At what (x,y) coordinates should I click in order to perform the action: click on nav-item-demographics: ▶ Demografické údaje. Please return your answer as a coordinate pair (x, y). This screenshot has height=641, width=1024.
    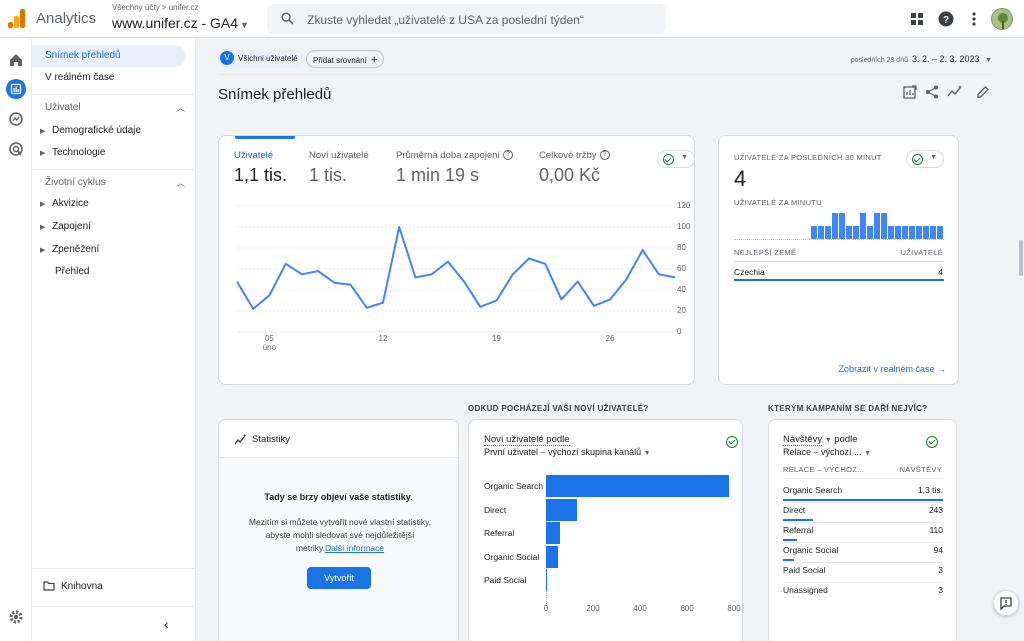
    Looking at the image, I should click on (90, 130).